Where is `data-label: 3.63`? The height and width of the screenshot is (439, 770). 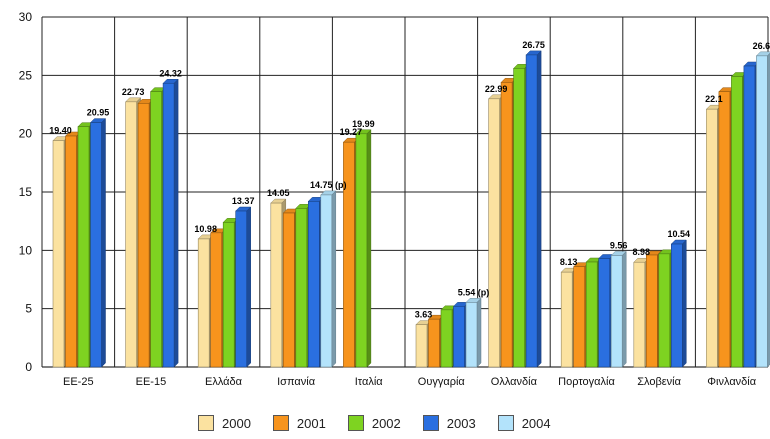 data-label: 3.63 is located at coordinates (424, 315).